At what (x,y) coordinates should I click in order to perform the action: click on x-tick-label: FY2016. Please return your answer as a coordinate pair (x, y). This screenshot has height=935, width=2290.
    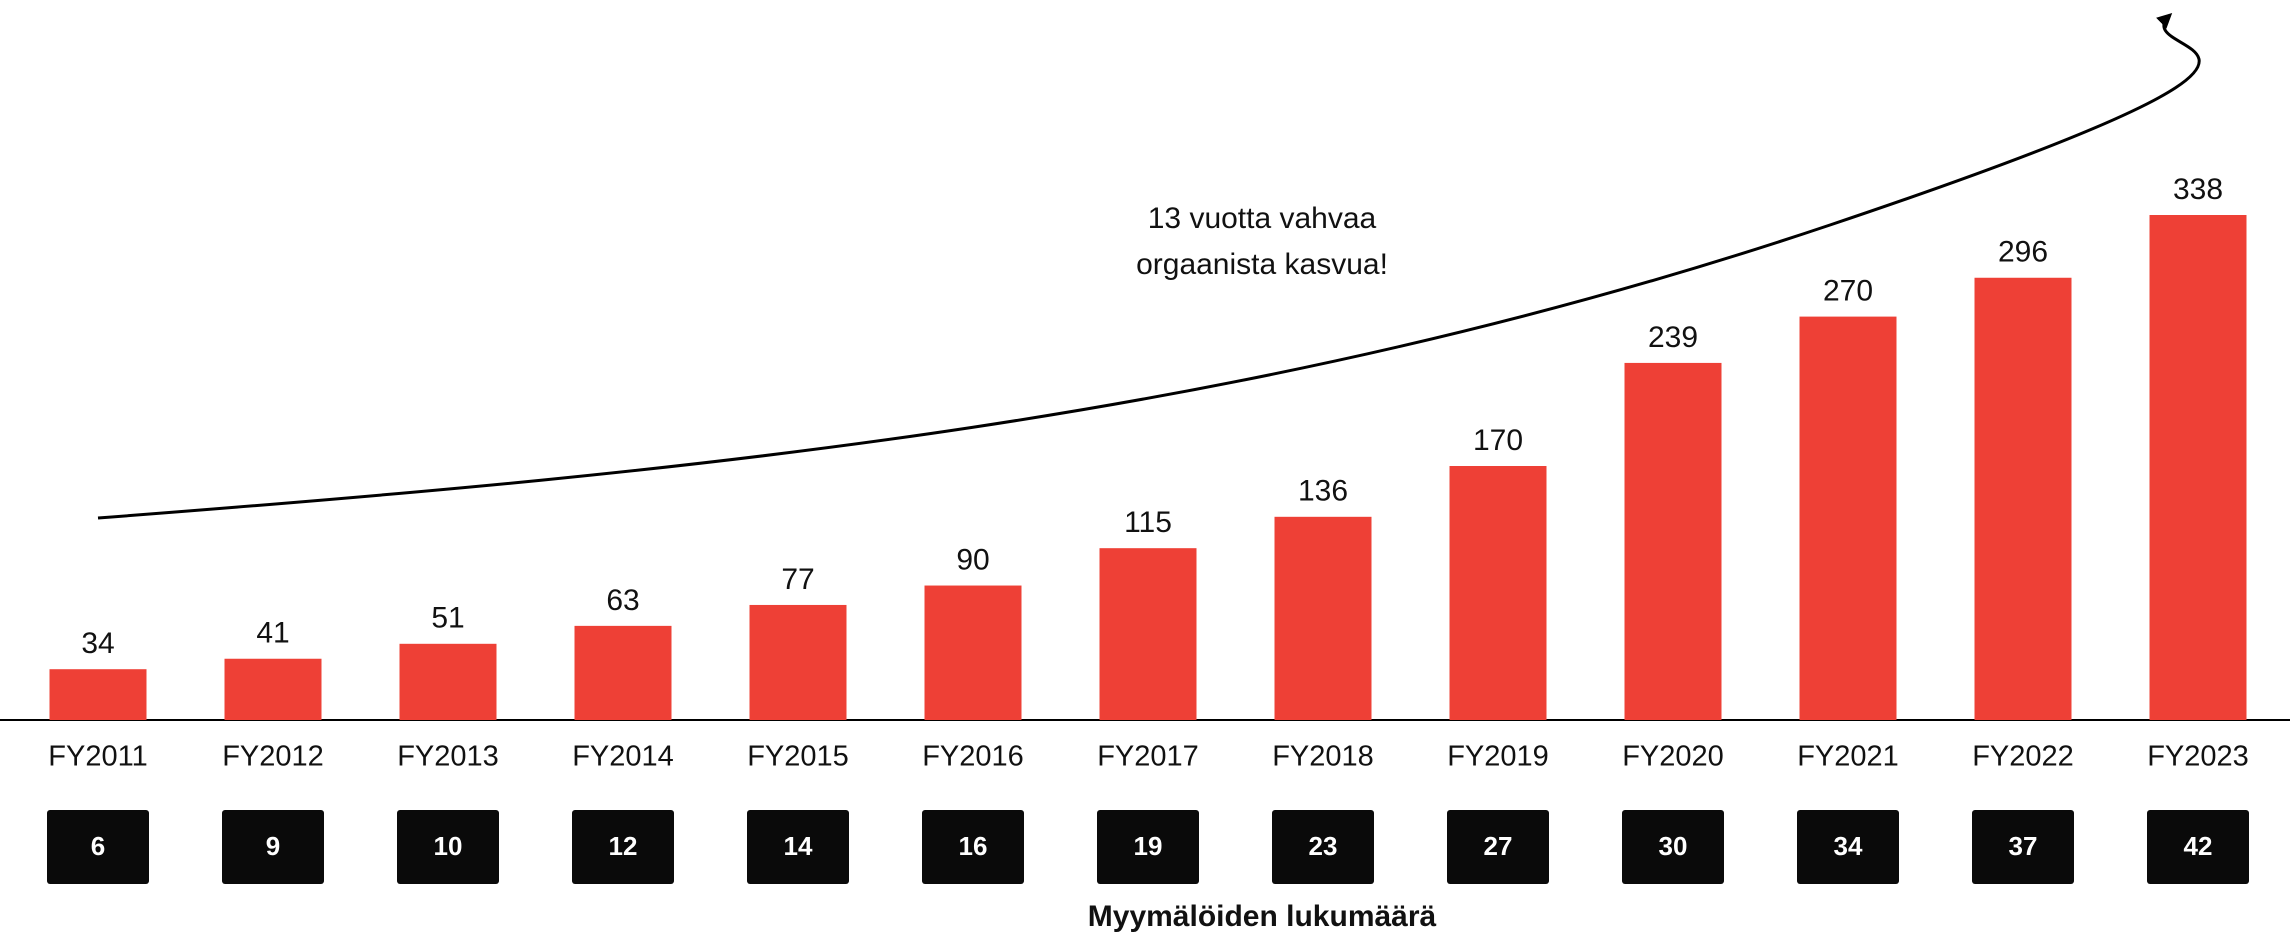
    Looking at the image, I should click on (973, 757).